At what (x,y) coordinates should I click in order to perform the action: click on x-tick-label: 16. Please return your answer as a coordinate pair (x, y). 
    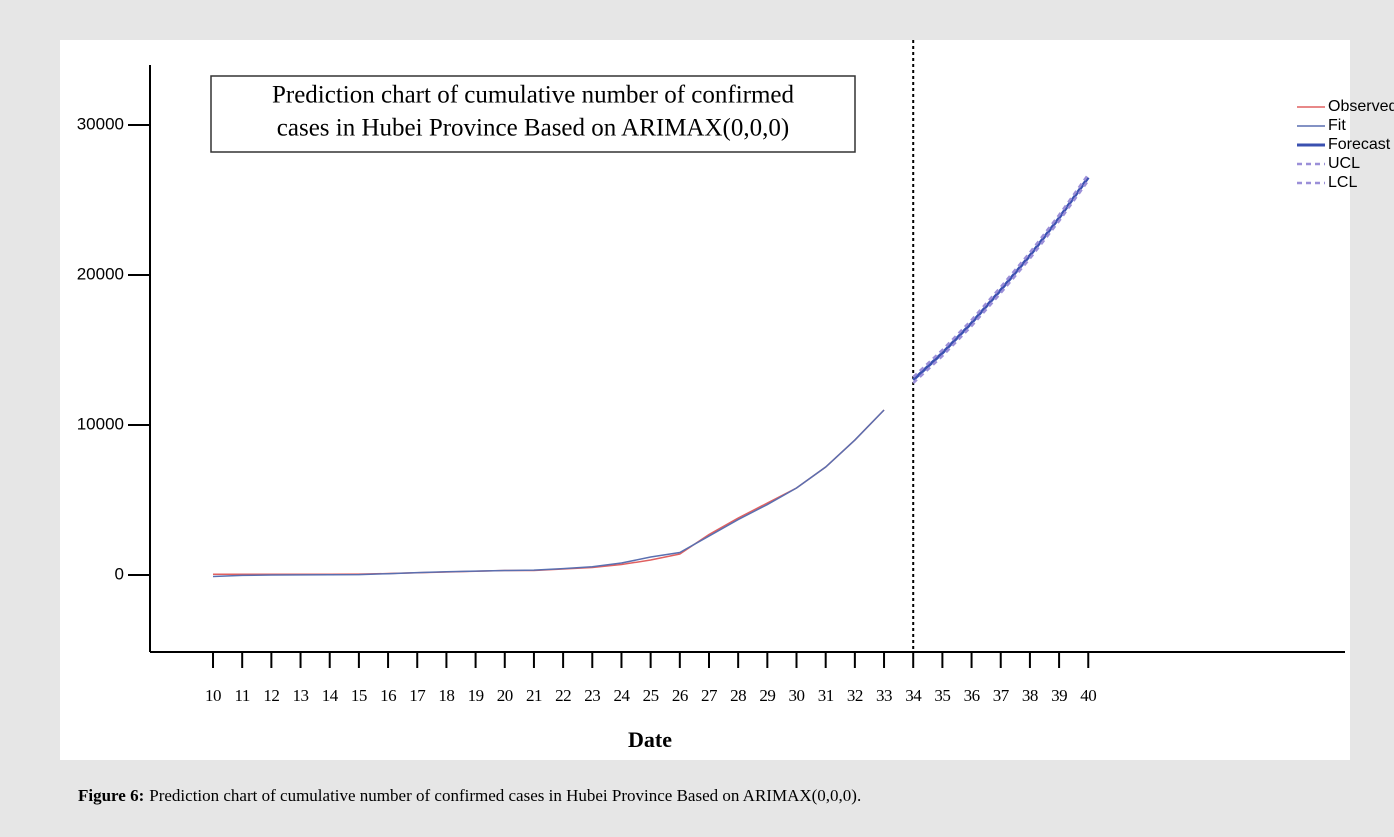
    Looking at the image, I should click on (388, 695).